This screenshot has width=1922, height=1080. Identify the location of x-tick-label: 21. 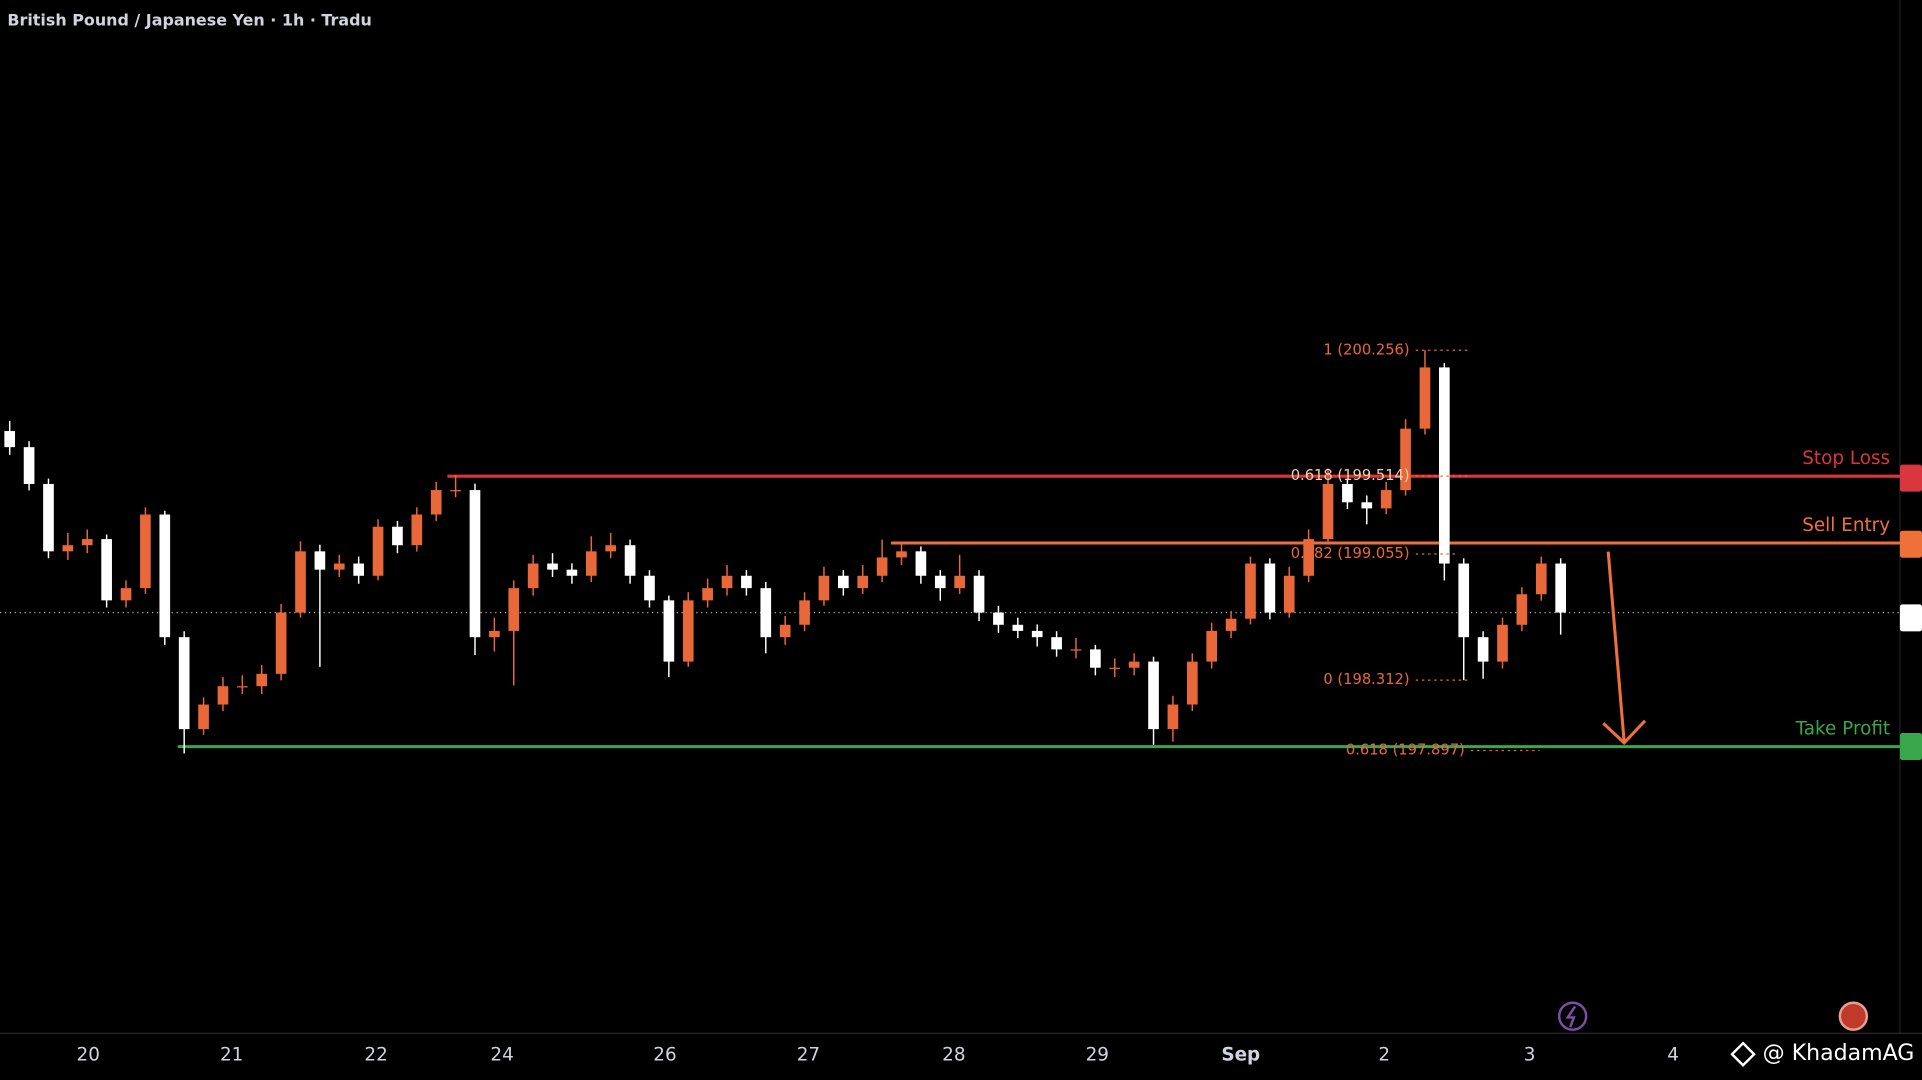
(231, 1054).